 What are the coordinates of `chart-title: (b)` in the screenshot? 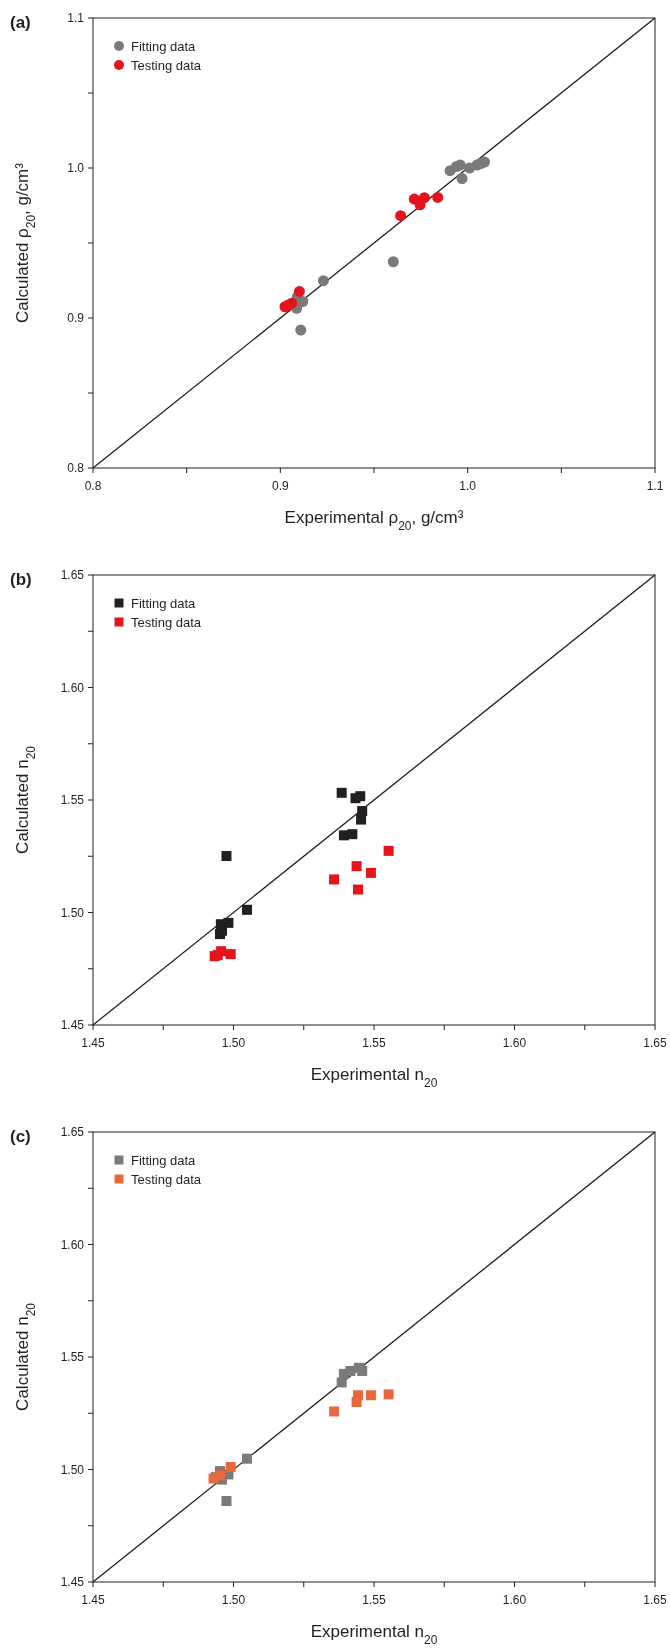 It's located at (21, 579).